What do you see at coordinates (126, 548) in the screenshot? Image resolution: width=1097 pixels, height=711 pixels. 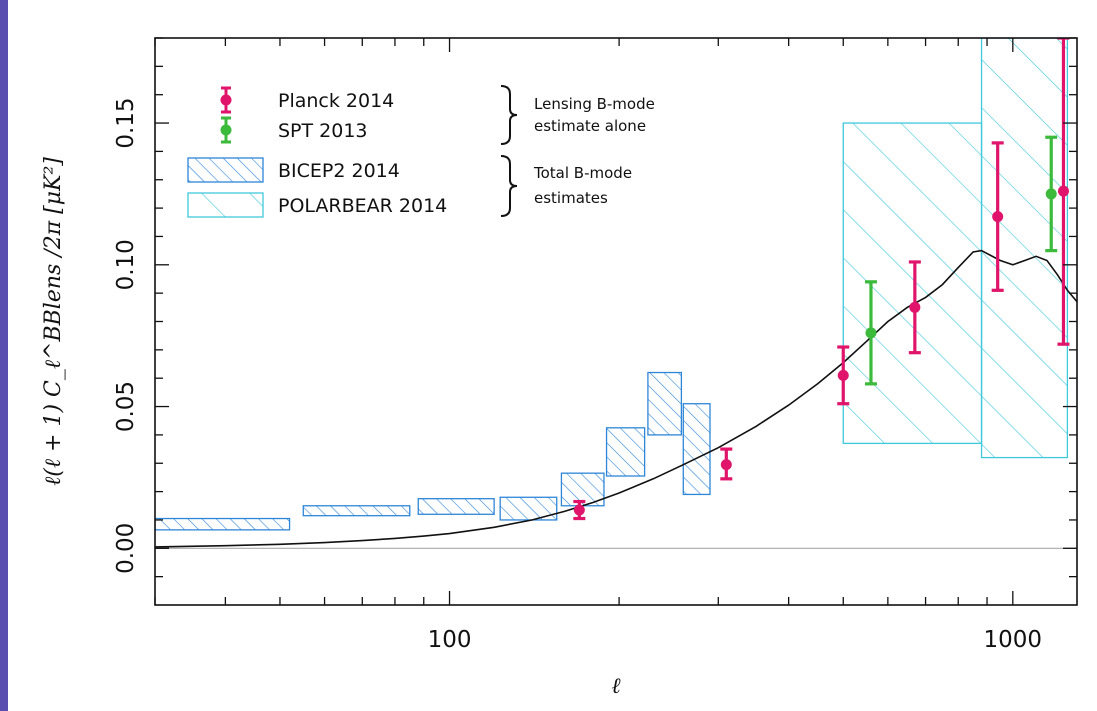 I see `y-tick-label: 0.00` at bounding box center [126, 548].